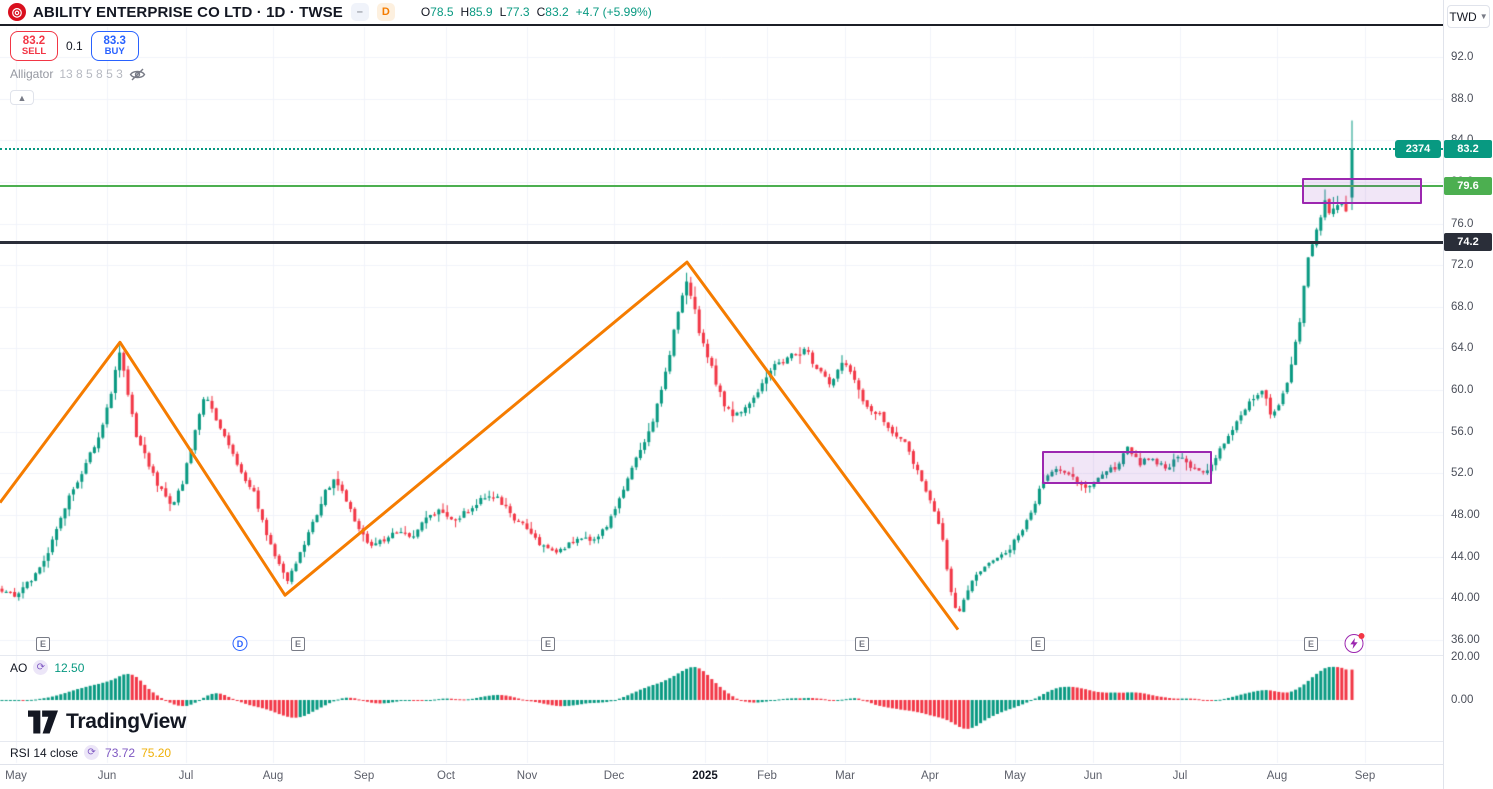 The image size is (1493, 789). Describe the element at coordinates (845, 776) in the screenshot. I see `time-axis-label: Mar` at that location.